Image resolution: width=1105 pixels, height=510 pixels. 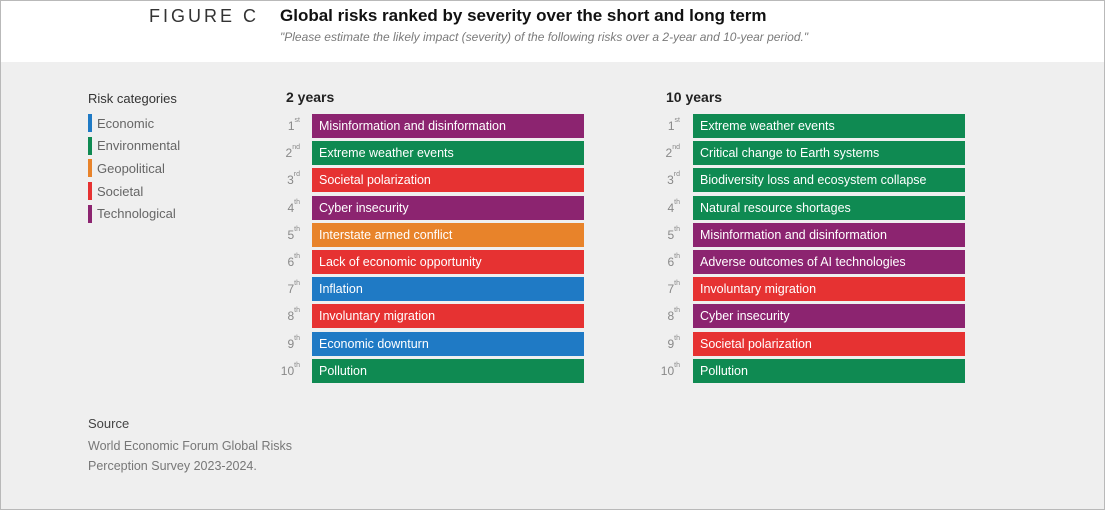 I want to click on risk-bar: Critical change to Earth systems, so click(x=829, y=153).